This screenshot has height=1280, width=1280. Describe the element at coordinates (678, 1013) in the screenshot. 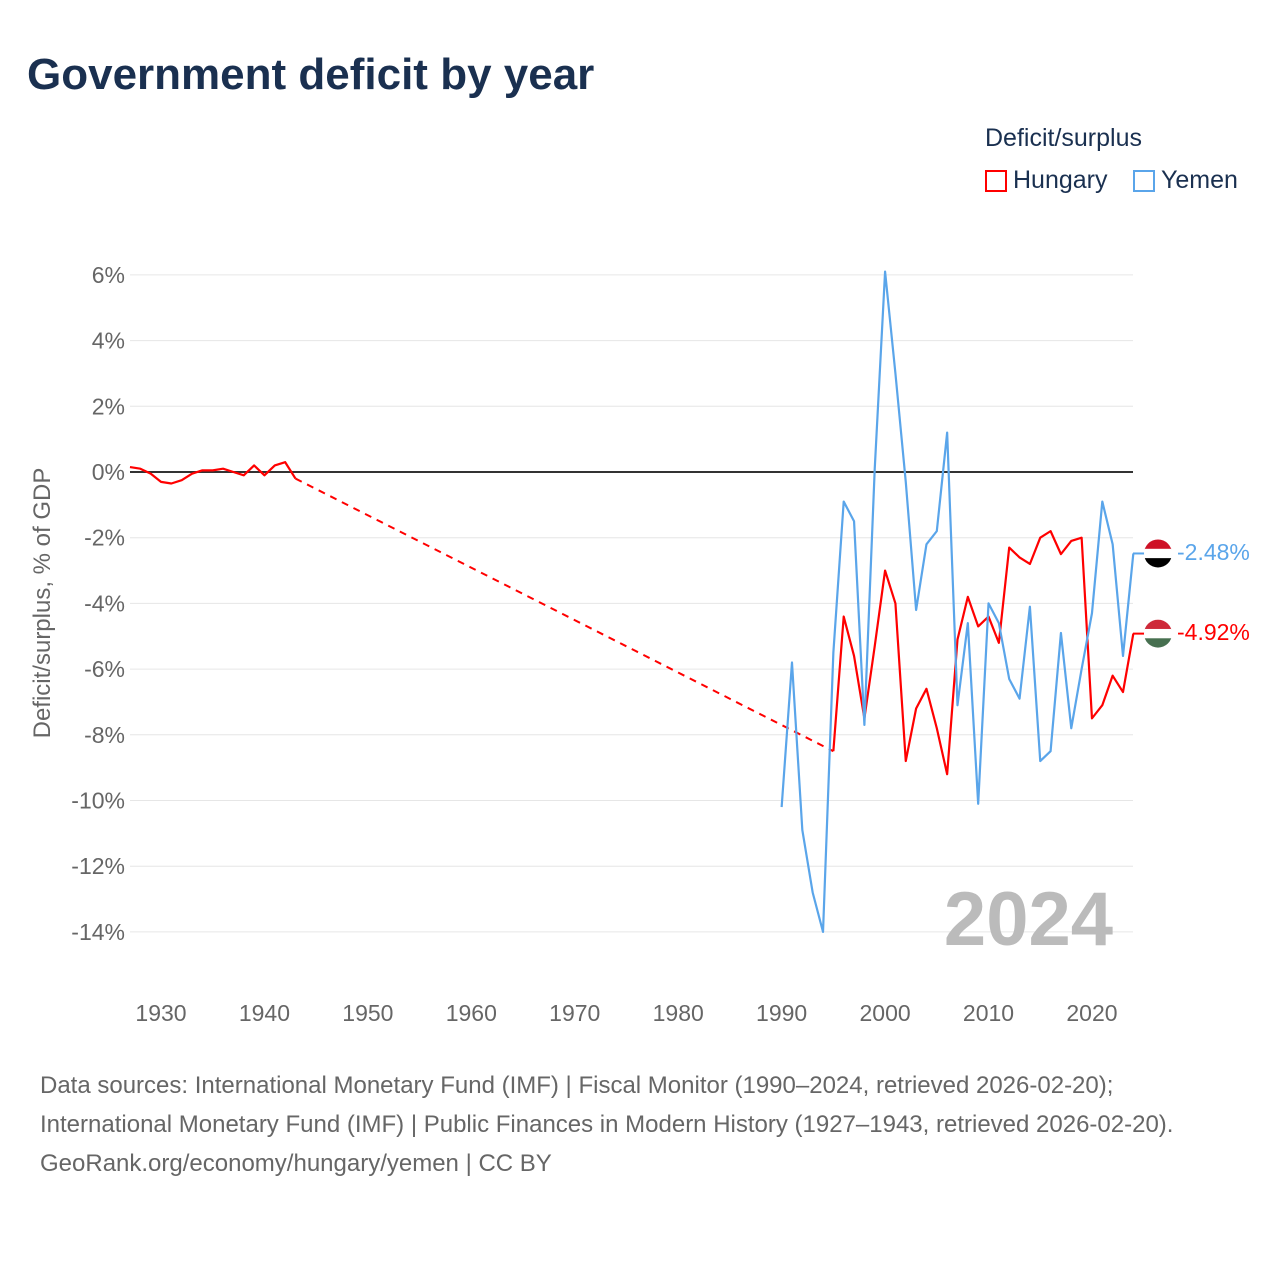

I see `x-tick-label: 1980` at that location.